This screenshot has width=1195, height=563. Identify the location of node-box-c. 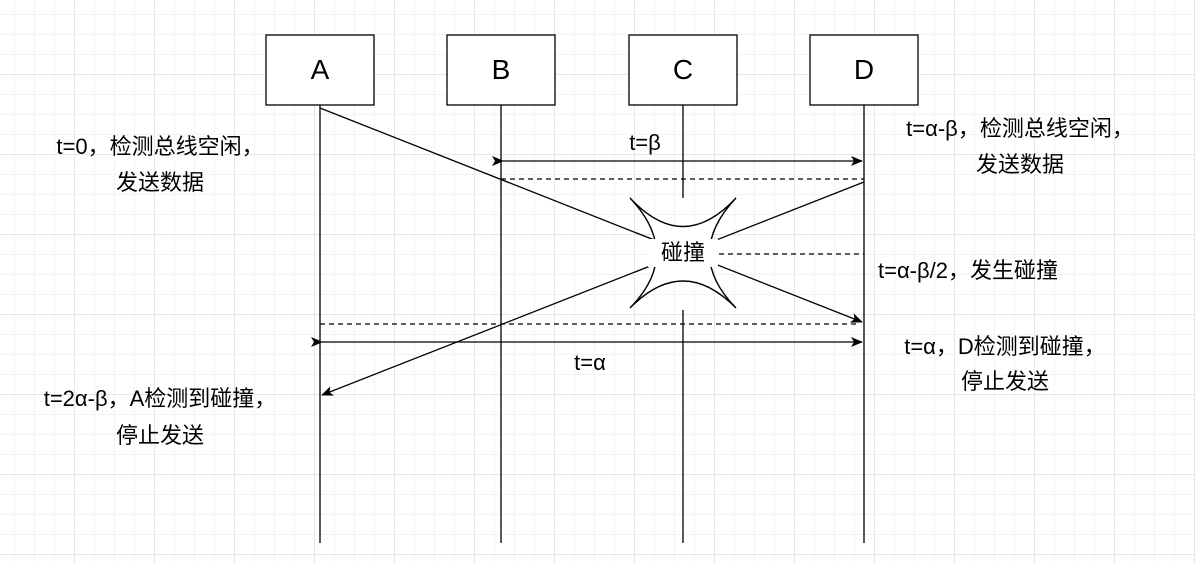
(683, 70).